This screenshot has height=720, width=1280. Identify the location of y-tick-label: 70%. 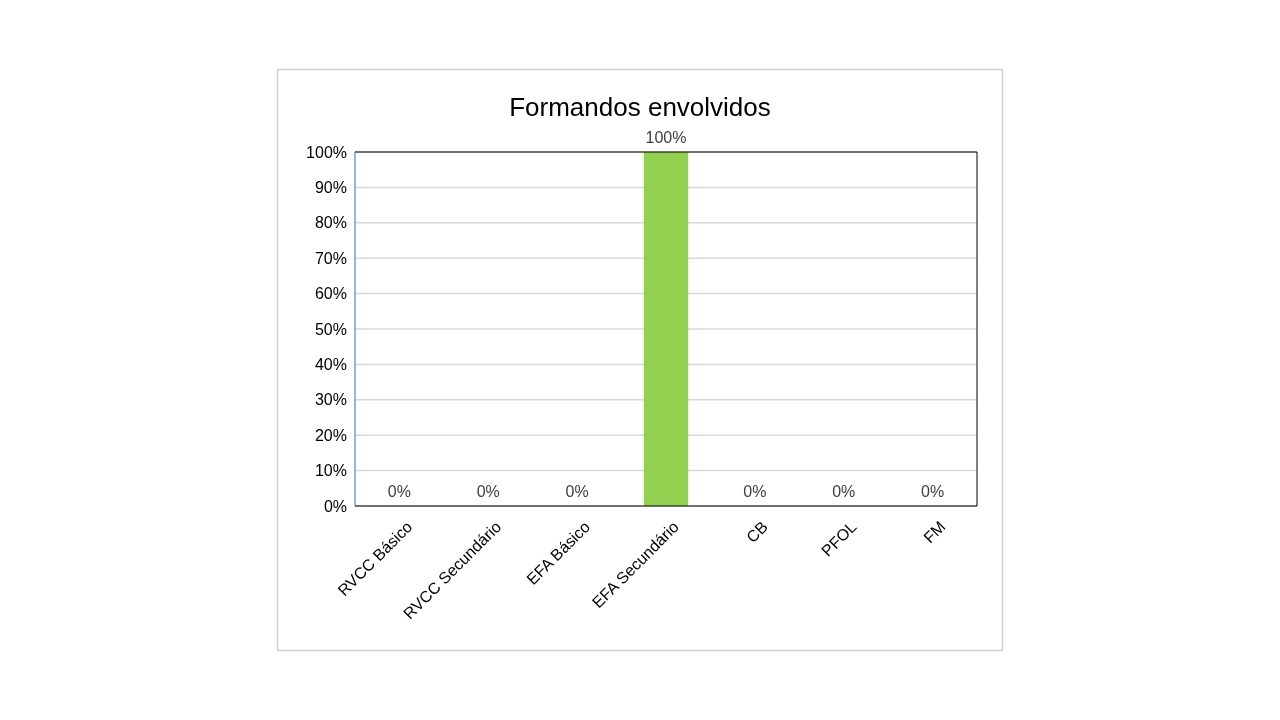
(330, 258).